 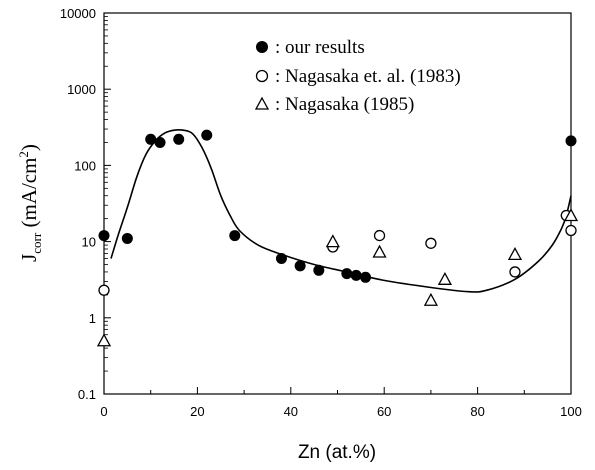 I want to click on y-tick-label: 10, so click(x=89, y=242).